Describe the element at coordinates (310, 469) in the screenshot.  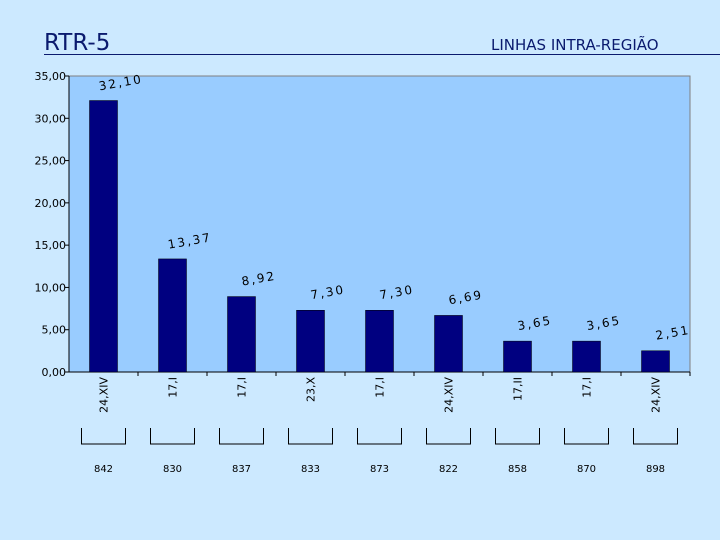
I see `code-label: 833` at that location.